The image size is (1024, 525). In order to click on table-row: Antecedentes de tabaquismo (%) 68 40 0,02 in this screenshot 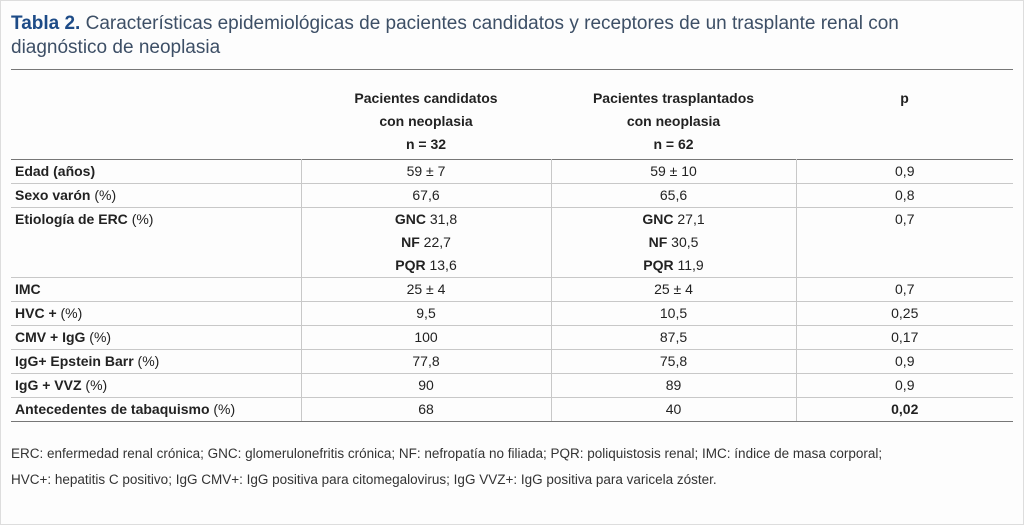, I will do `click(512, 409)`.